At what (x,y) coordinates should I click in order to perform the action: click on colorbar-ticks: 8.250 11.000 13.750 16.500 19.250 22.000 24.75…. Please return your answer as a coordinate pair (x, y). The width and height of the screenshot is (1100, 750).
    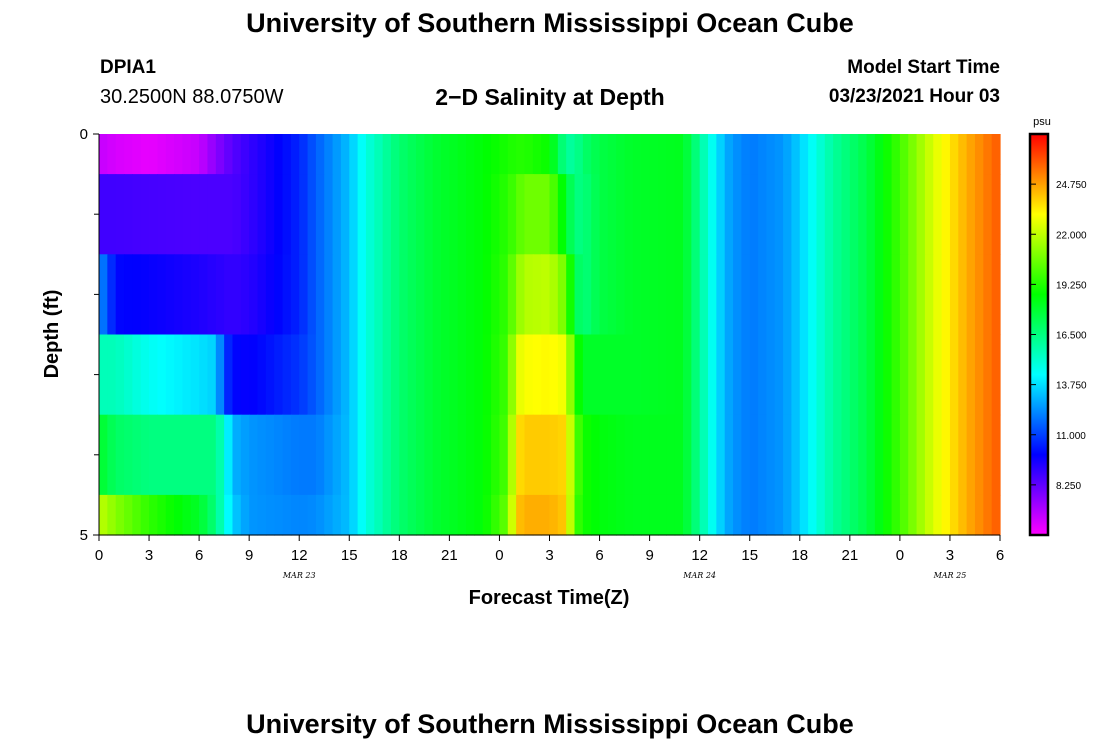
    Looking at the image, I should click on (1058, 336).